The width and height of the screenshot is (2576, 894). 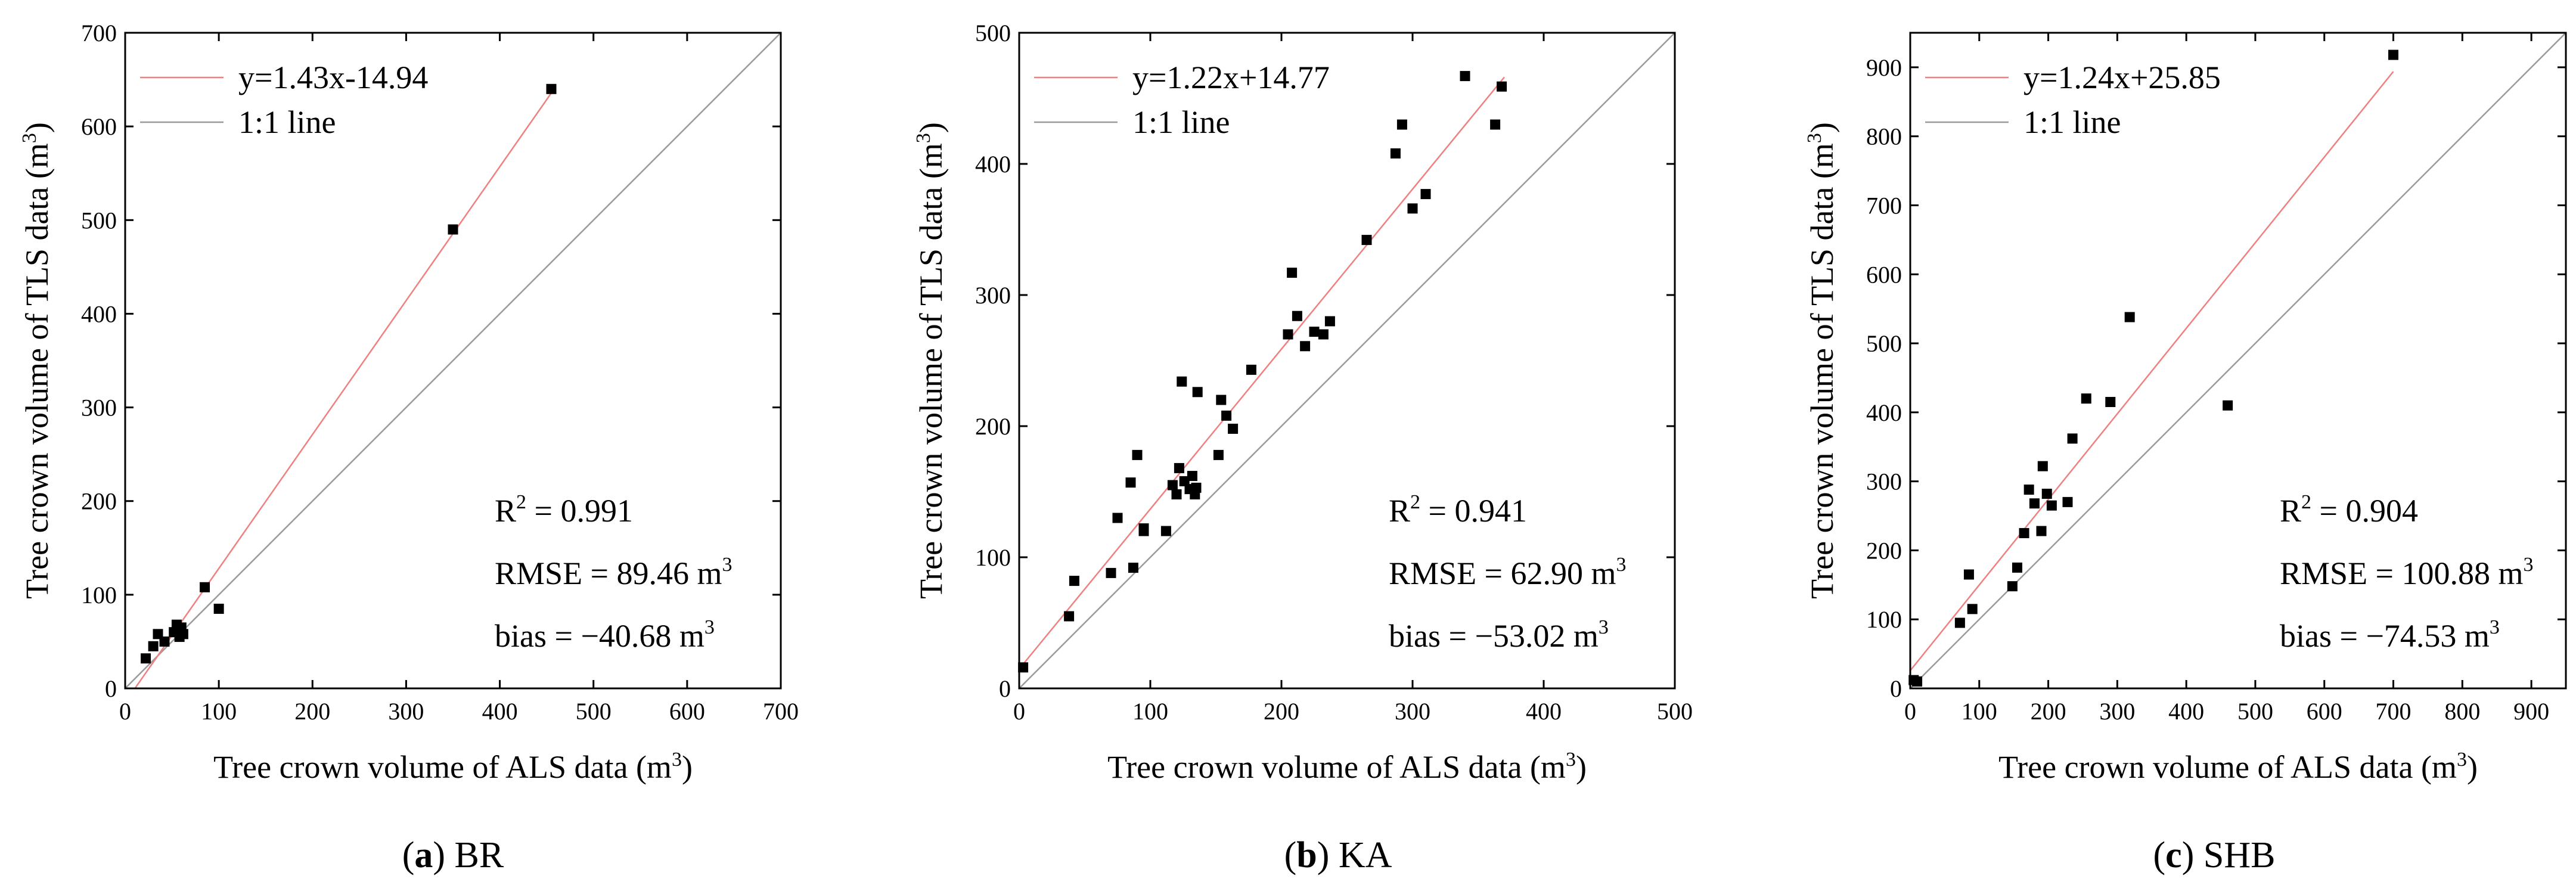 What do you see at coordinates (1005, 688) in the screenshot?
I see `y-tick-label: 0` at bounding box center [1005, 688].